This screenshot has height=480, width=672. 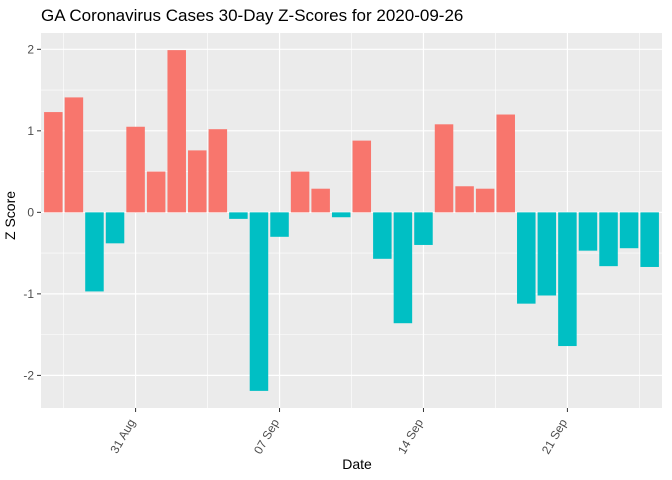 What do you see at coordinates (30, 49) in the screenshot?
I see `y-tick-label: 2` at bounding box center [30, 49].